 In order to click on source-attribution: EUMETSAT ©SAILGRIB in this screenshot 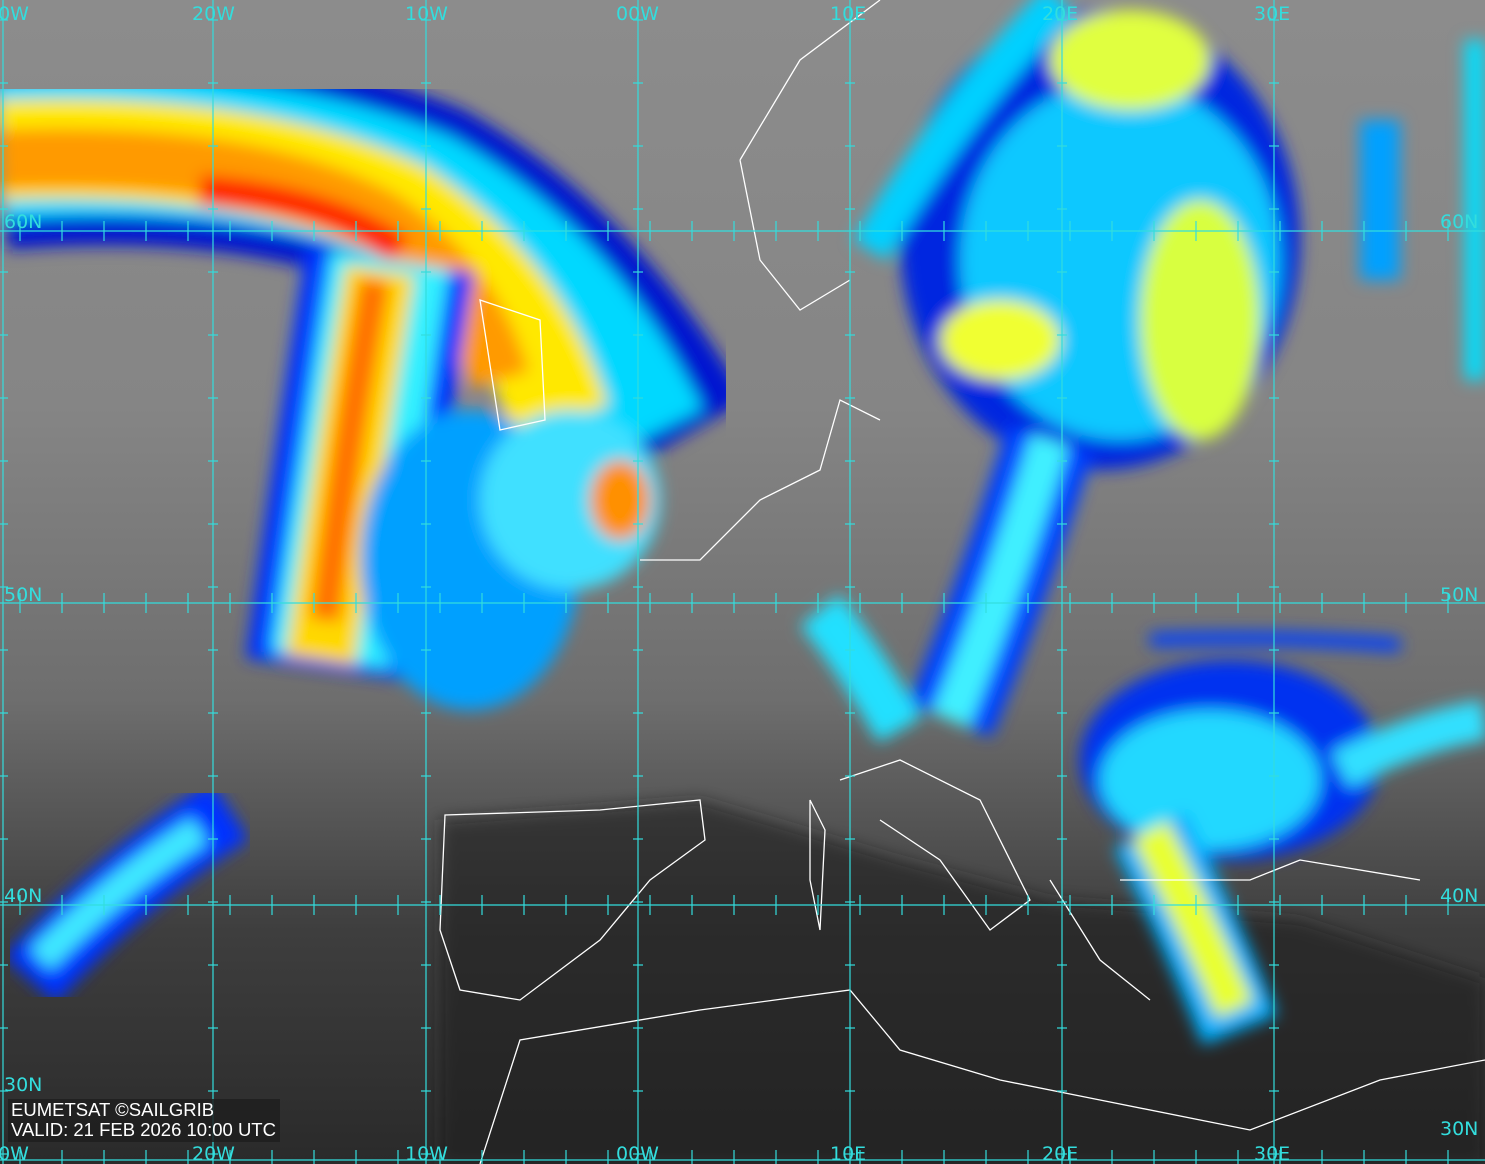, I will do `click(113, 1109)`.